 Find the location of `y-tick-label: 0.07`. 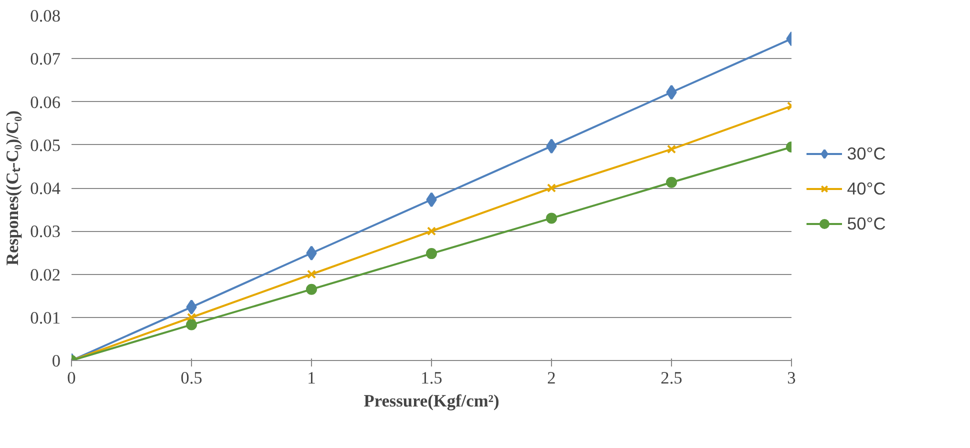

y-tick-label: 0.07 is located at coordinates (45, 59).